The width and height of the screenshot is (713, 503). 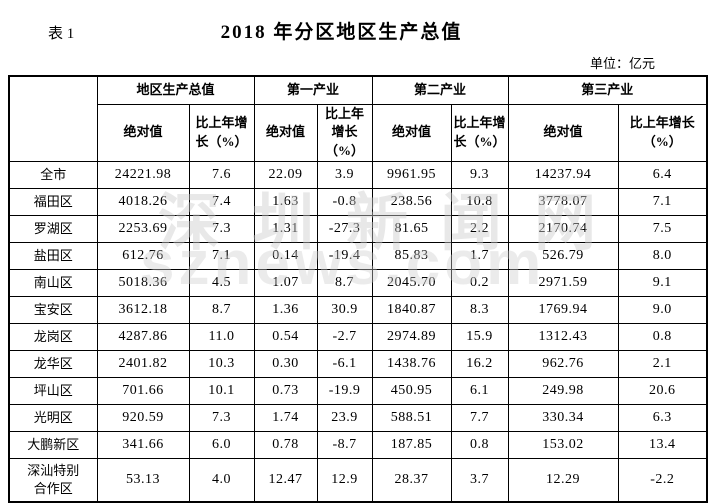 What do you see at coordinates (285, 283) in the screenshot?
I see `value-cell: 1.07` at bounding box center [285, 283].